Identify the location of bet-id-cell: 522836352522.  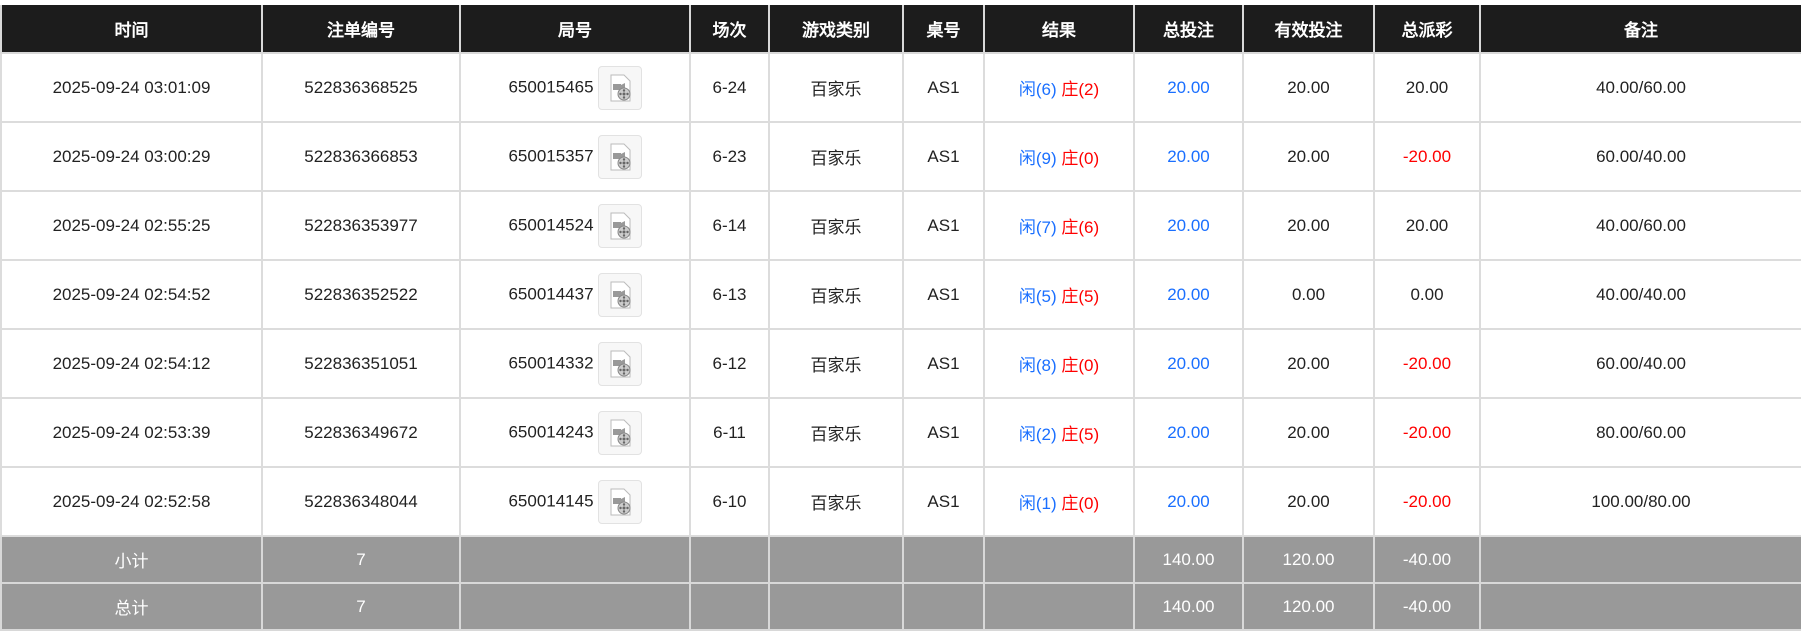
(361, 294).